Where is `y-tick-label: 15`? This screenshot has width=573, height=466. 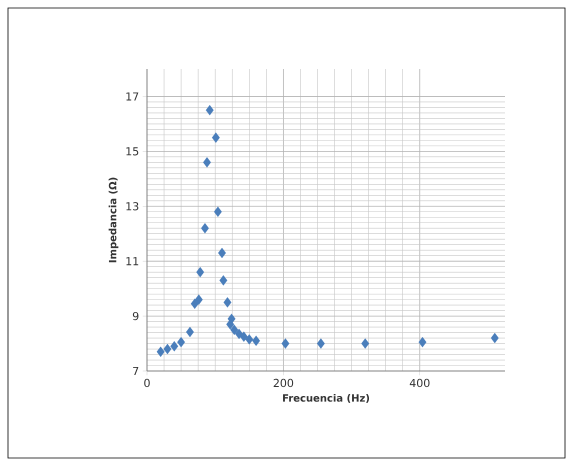
y-tick-label: 15 is located at coordinates (132, 151).